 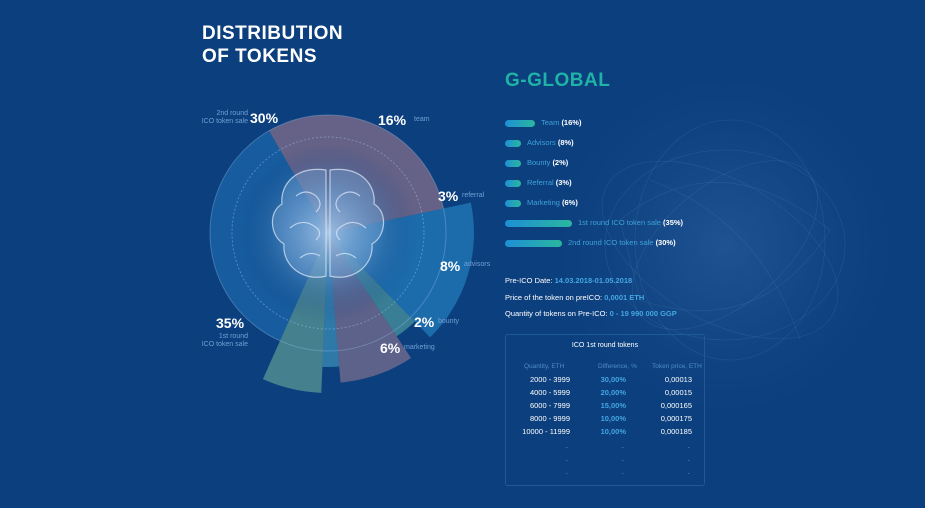 I want to click on legend-text: Advisors (8%), so click(x=550, y=142).